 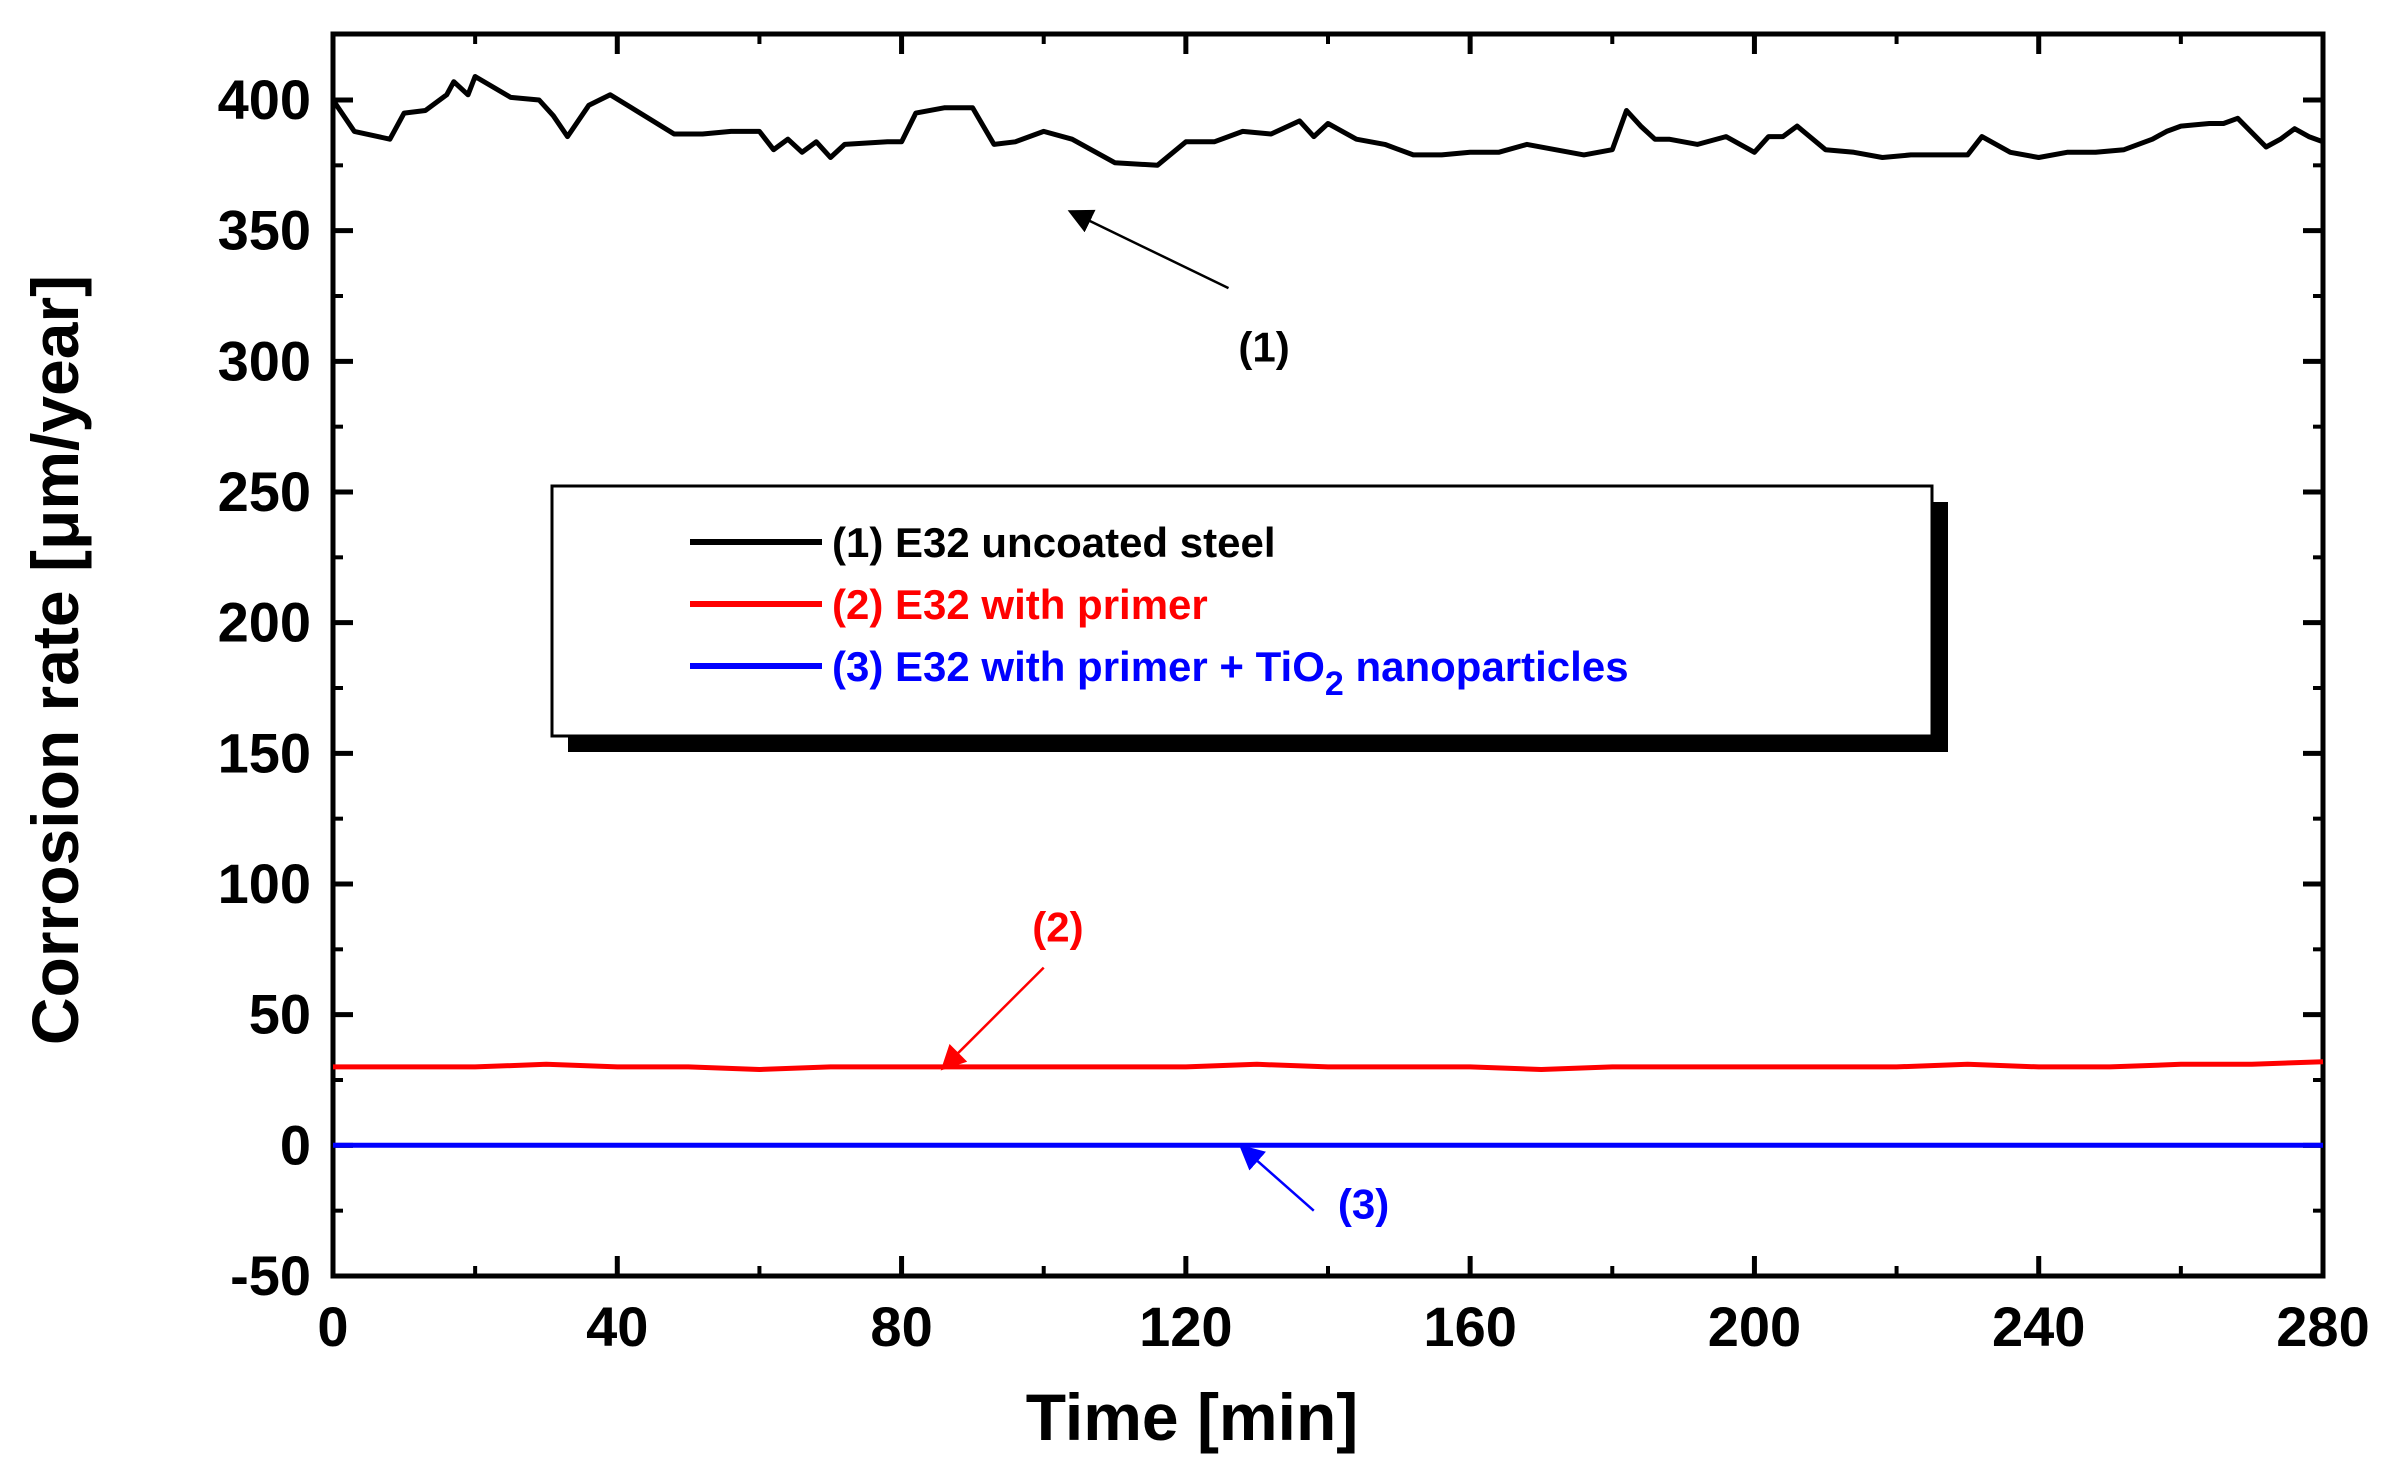 What do you see at coordinates (1328, 1065) in the screenshot?
I see `series-line-primer` at bounding box center [1328, 1065].